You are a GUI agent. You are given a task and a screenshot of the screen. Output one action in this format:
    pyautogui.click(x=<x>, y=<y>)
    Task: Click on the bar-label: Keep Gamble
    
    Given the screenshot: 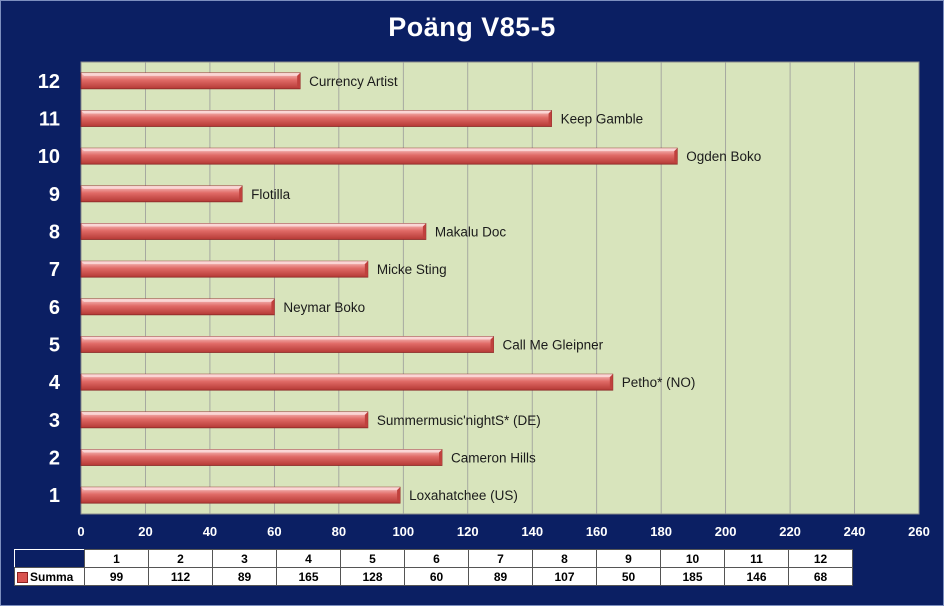 What is the action you would take?
    pyautogui.click(x=602, y=119)
    